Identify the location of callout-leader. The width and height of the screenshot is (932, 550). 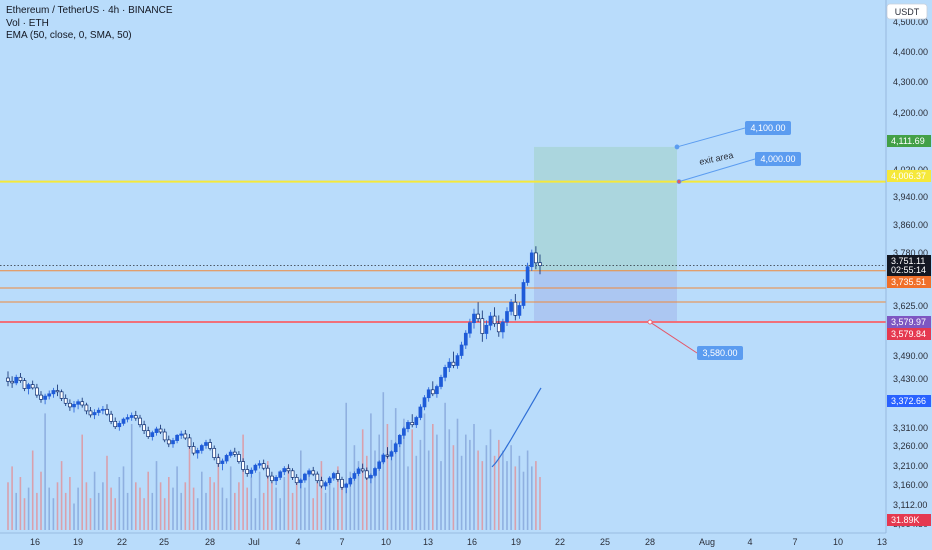
(717, 170).